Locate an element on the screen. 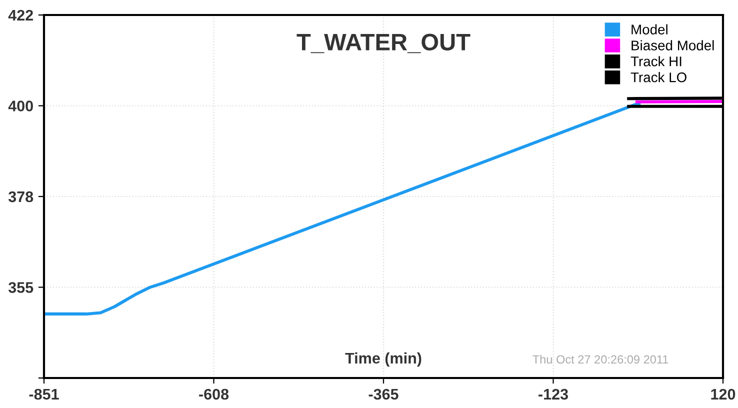 This screenshot has height=408, width=738. y-tick-label: 422 is located at coordinates (20, 15).